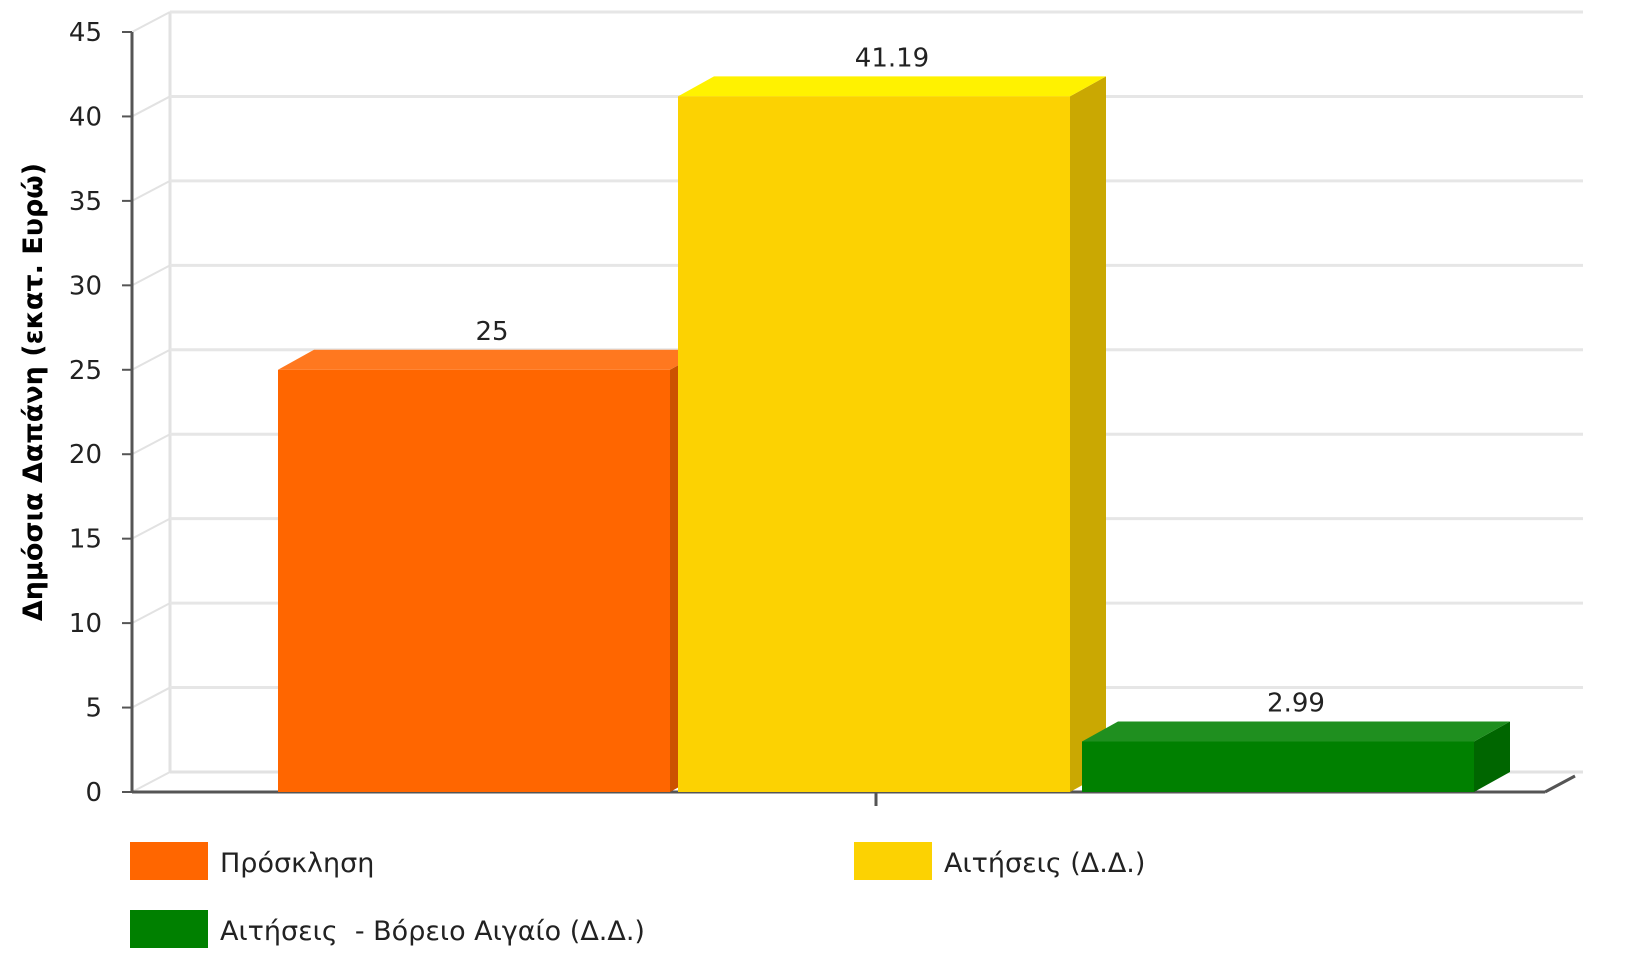 The width and height of the screenshot is (1648, 954). What do you see at coordinates (892, 58) in the screenshot?
I see `data-label: 41.19` at bounding box center [892, 58].